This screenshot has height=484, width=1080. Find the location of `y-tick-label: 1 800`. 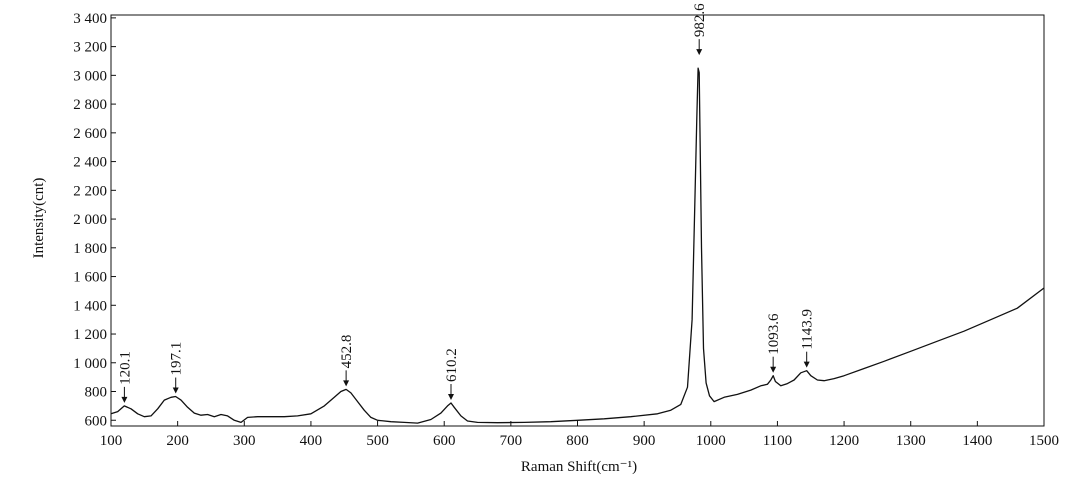

y-tick-label: 1 800 is located at coordinates (90, 249).